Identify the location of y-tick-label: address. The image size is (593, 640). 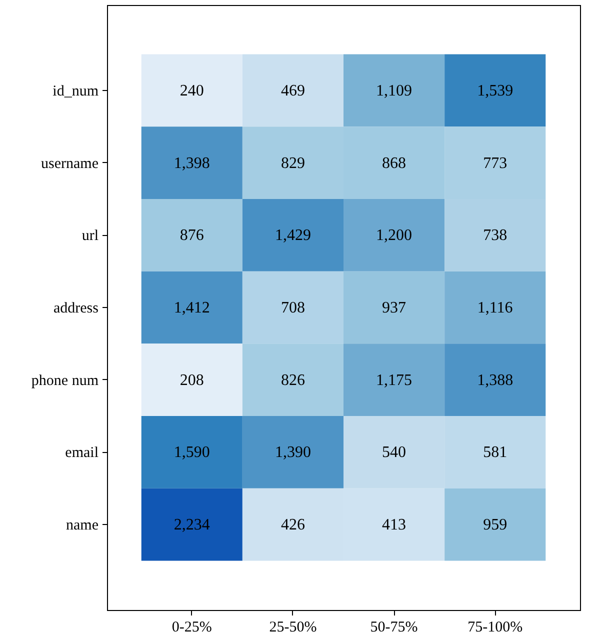
(76, 308).